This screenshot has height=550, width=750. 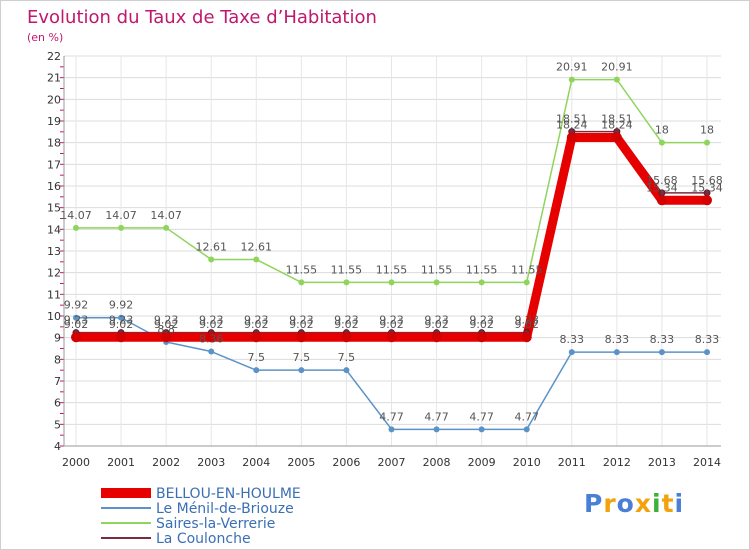 I want to click on x-tick-label: 2000, so click(x=76, y=462).